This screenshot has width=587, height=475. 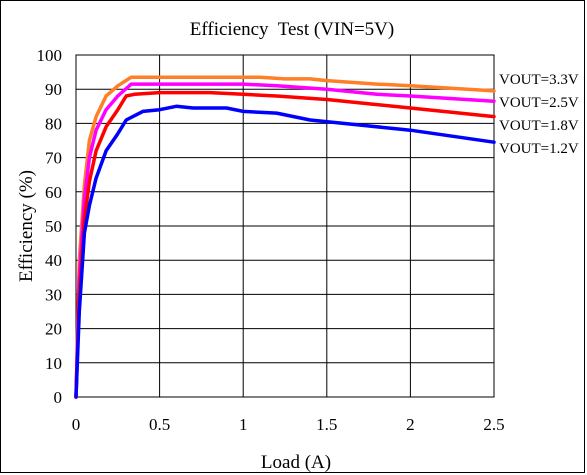 What do you see at coordinates (493, 424) in the screenshot?
I see `x-tick-label: 2.5` at bounding box center [493, 424].